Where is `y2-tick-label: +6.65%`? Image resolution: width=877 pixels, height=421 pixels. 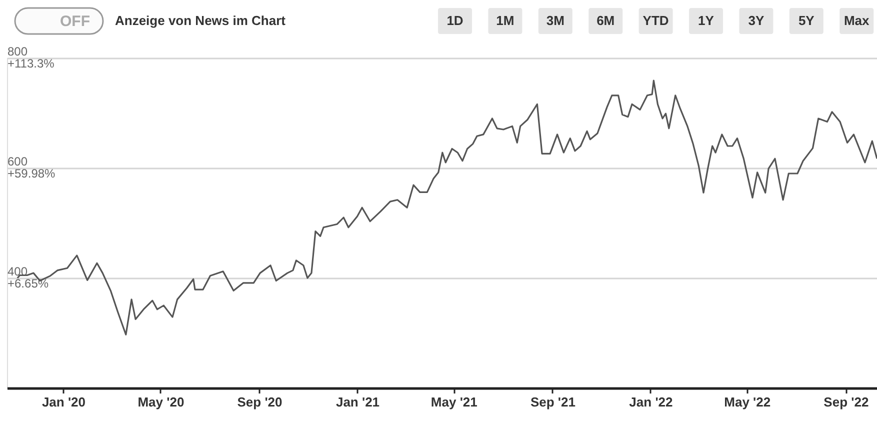
y2-tick-label: +6.65% is located at coordinates (28, 283).